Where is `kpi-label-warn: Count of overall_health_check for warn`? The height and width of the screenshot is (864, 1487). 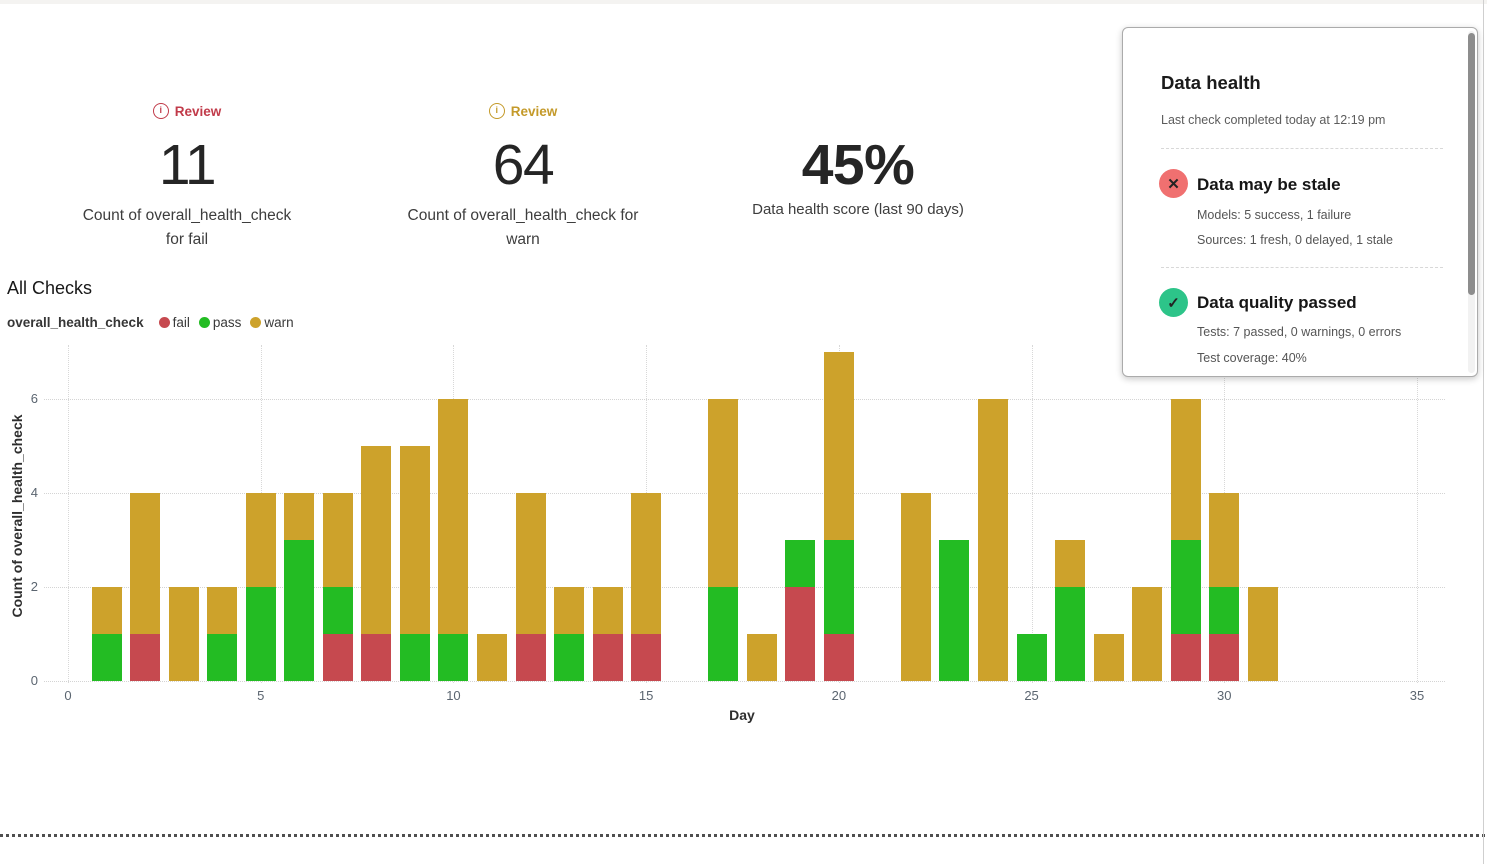
kpi-label-warn: Count of overall_health_check for warn is located at coordinates (523, 227).